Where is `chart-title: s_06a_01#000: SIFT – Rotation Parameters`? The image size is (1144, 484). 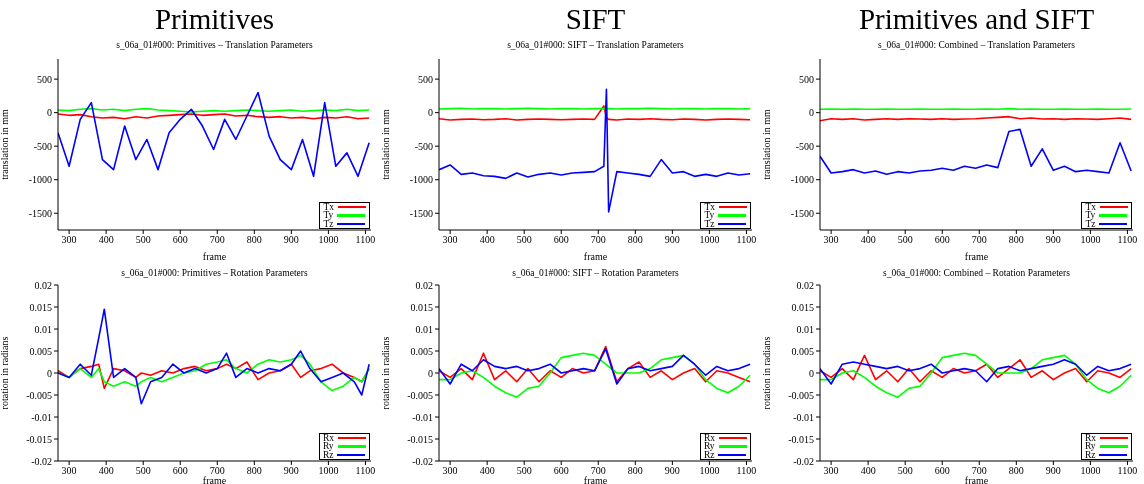 chart-title: s_06a_01#000: SIFT – Rotation Parameters is located at coordinates (595, 273).